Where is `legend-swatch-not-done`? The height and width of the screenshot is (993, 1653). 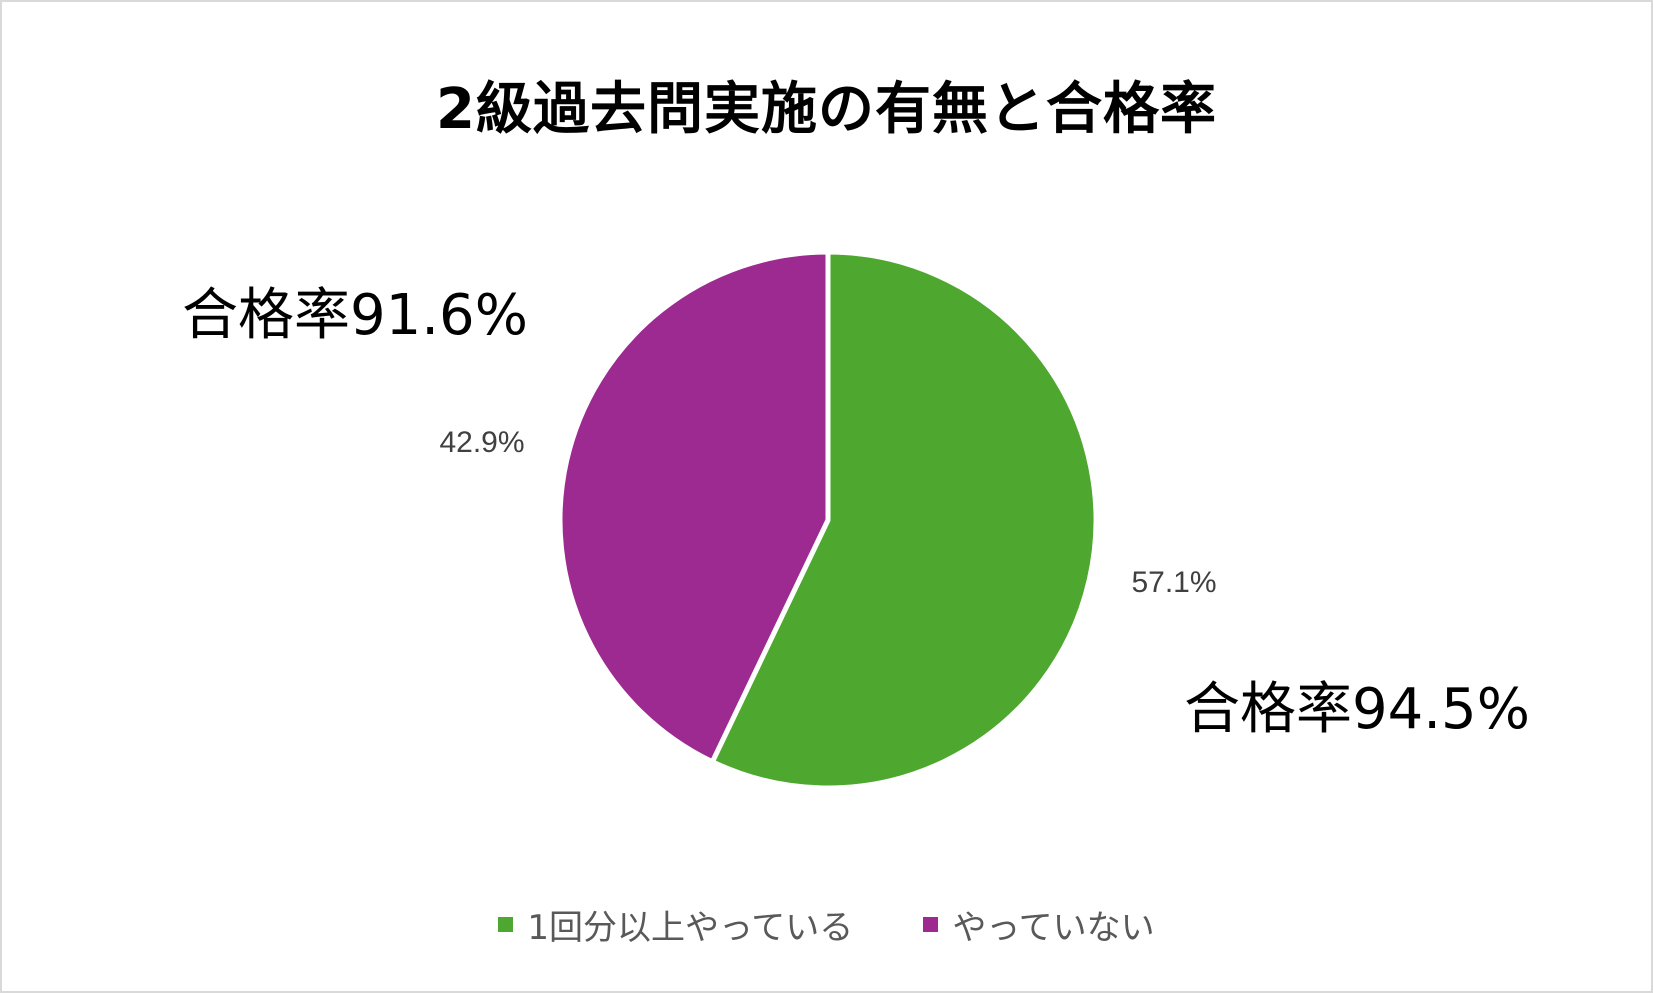 legend-swatch-not-done is located at coordinates (931, 924).